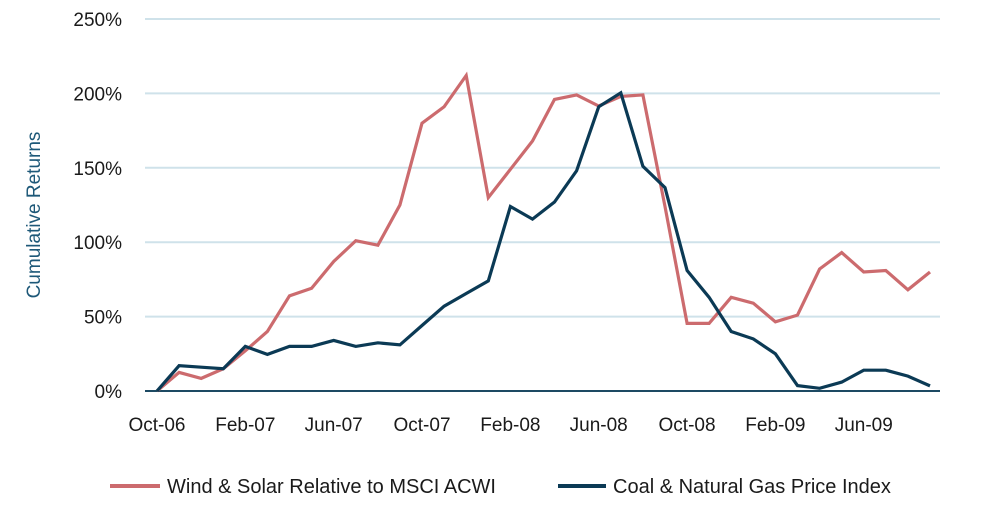 The width and height of the screenshot is (988, 516). Describe the element at coordinates (752, 487) in the screenshot. I see `legend-label-coal-gas: Coal & Natural Gas Price Index` at that location.